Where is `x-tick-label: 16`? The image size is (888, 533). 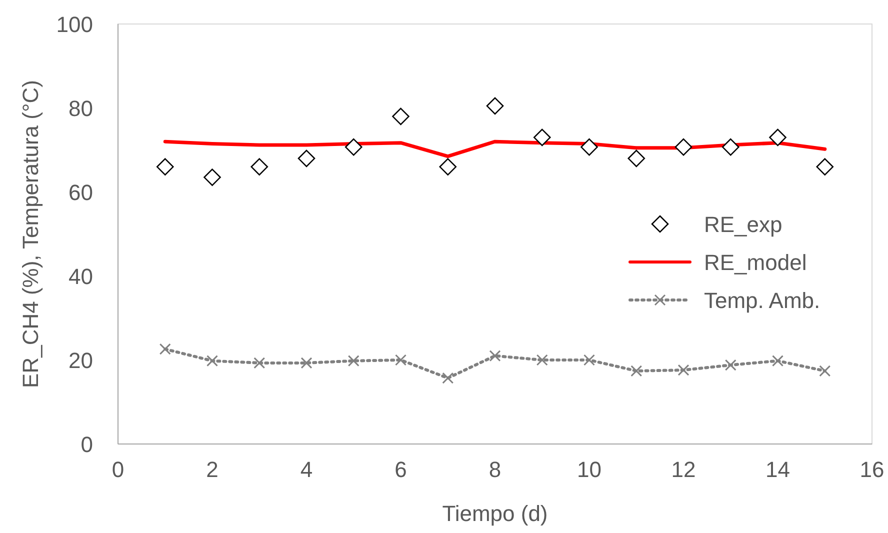 x-tick-label: 16 is located at coordinates (872, 469).